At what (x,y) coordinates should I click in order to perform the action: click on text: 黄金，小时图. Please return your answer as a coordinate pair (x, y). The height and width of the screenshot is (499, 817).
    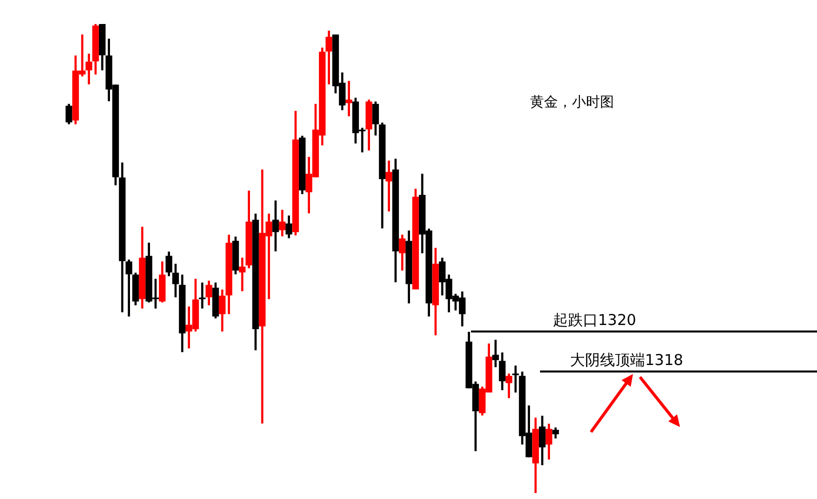
    Looking at the image, I should click on (572, 102).